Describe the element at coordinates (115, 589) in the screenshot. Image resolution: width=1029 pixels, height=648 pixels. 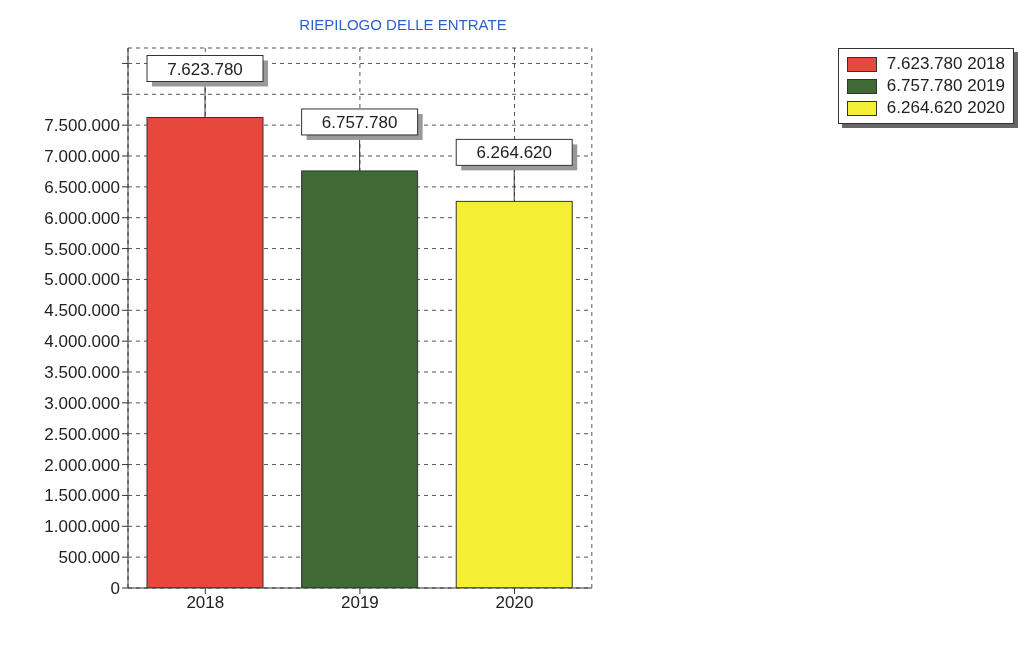
I see `y-tick-label: 0` at that location.